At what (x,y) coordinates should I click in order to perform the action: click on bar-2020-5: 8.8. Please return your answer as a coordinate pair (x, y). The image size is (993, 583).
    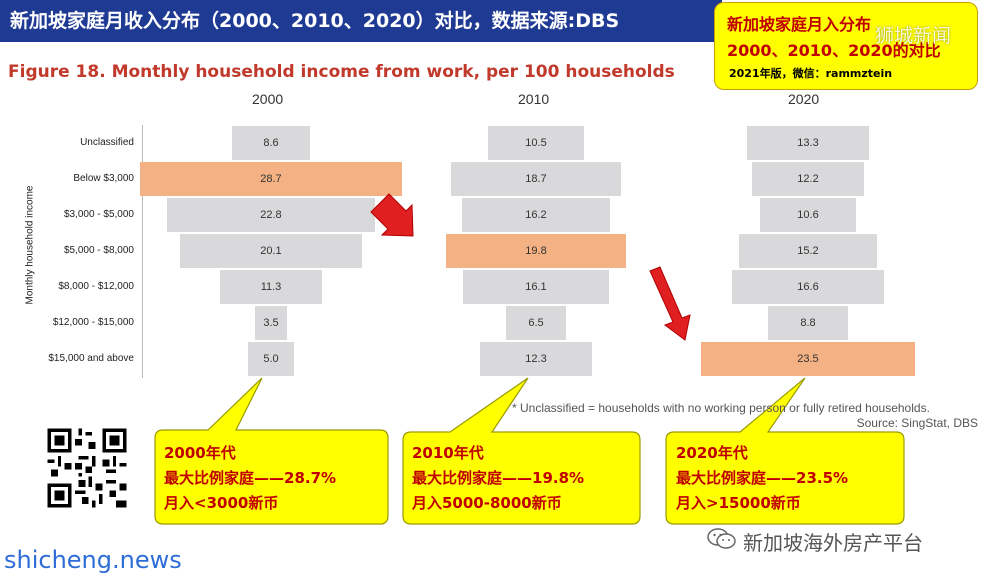
    Looking at the image, I should click on (808, 323).